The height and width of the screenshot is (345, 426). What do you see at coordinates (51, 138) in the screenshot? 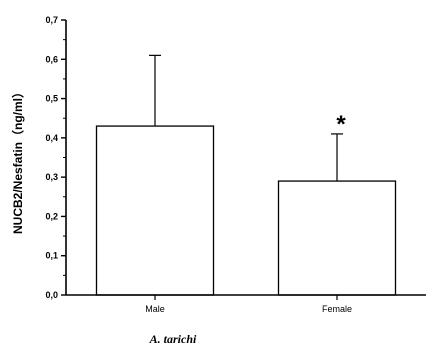
I see `y-tick-label: 0,4` at bounding box center [51, 138].